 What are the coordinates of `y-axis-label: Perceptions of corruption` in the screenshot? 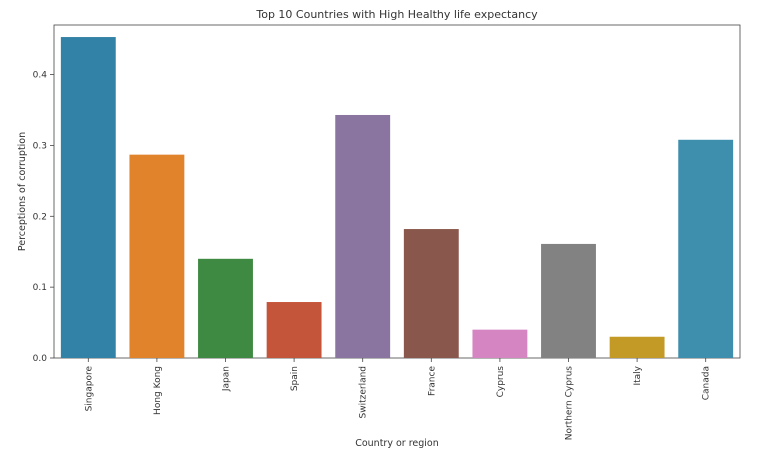 It's located at (22, 191).